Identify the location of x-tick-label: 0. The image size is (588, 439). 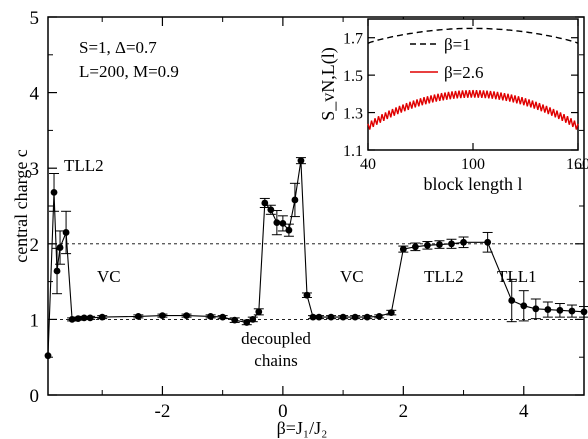
(283, 411).